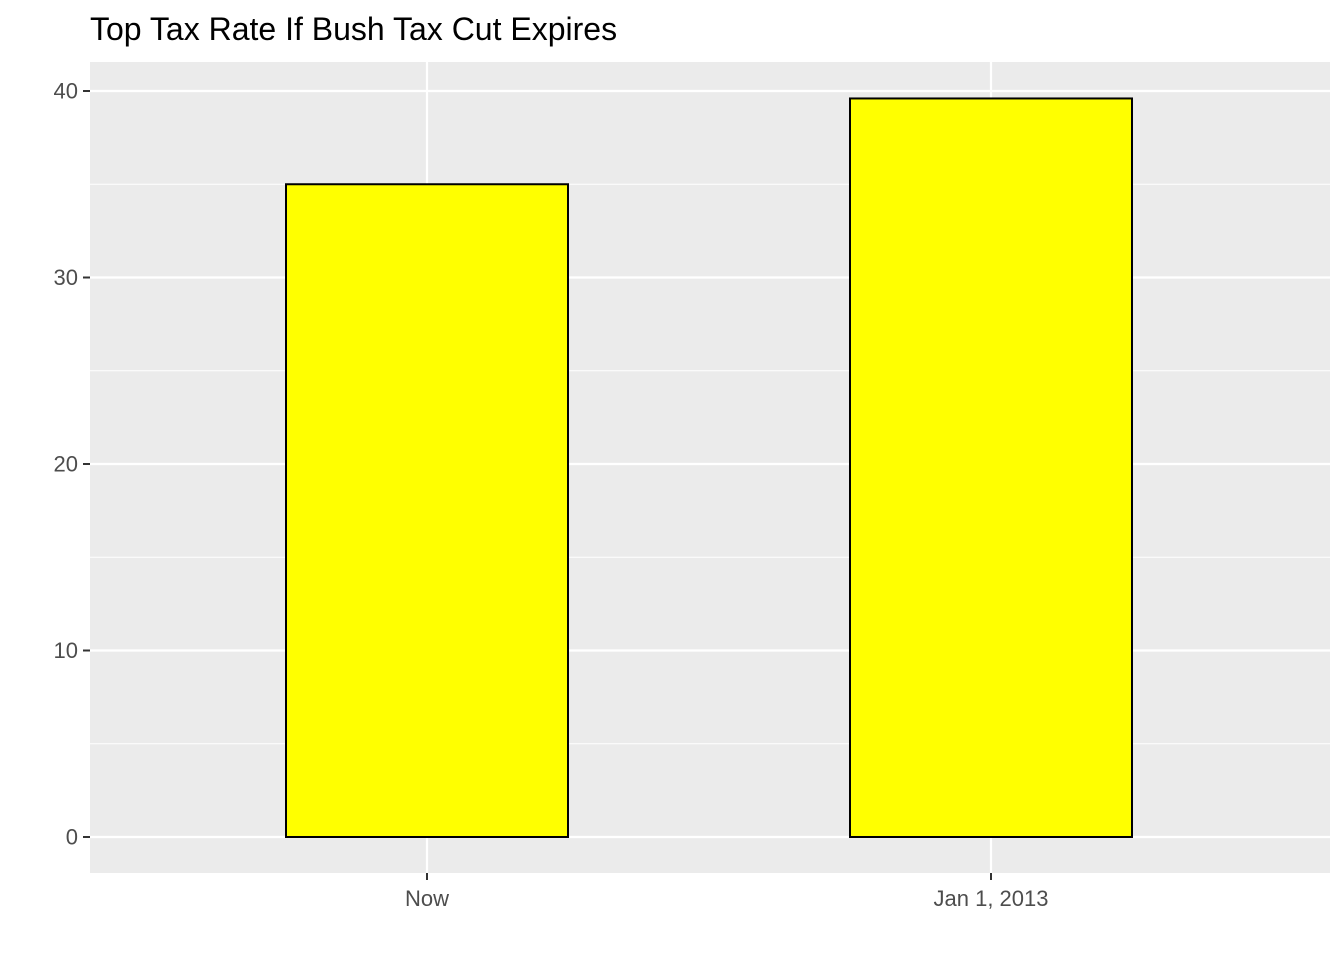  I want to click on y-tick-label: 20, so click(66, 464).